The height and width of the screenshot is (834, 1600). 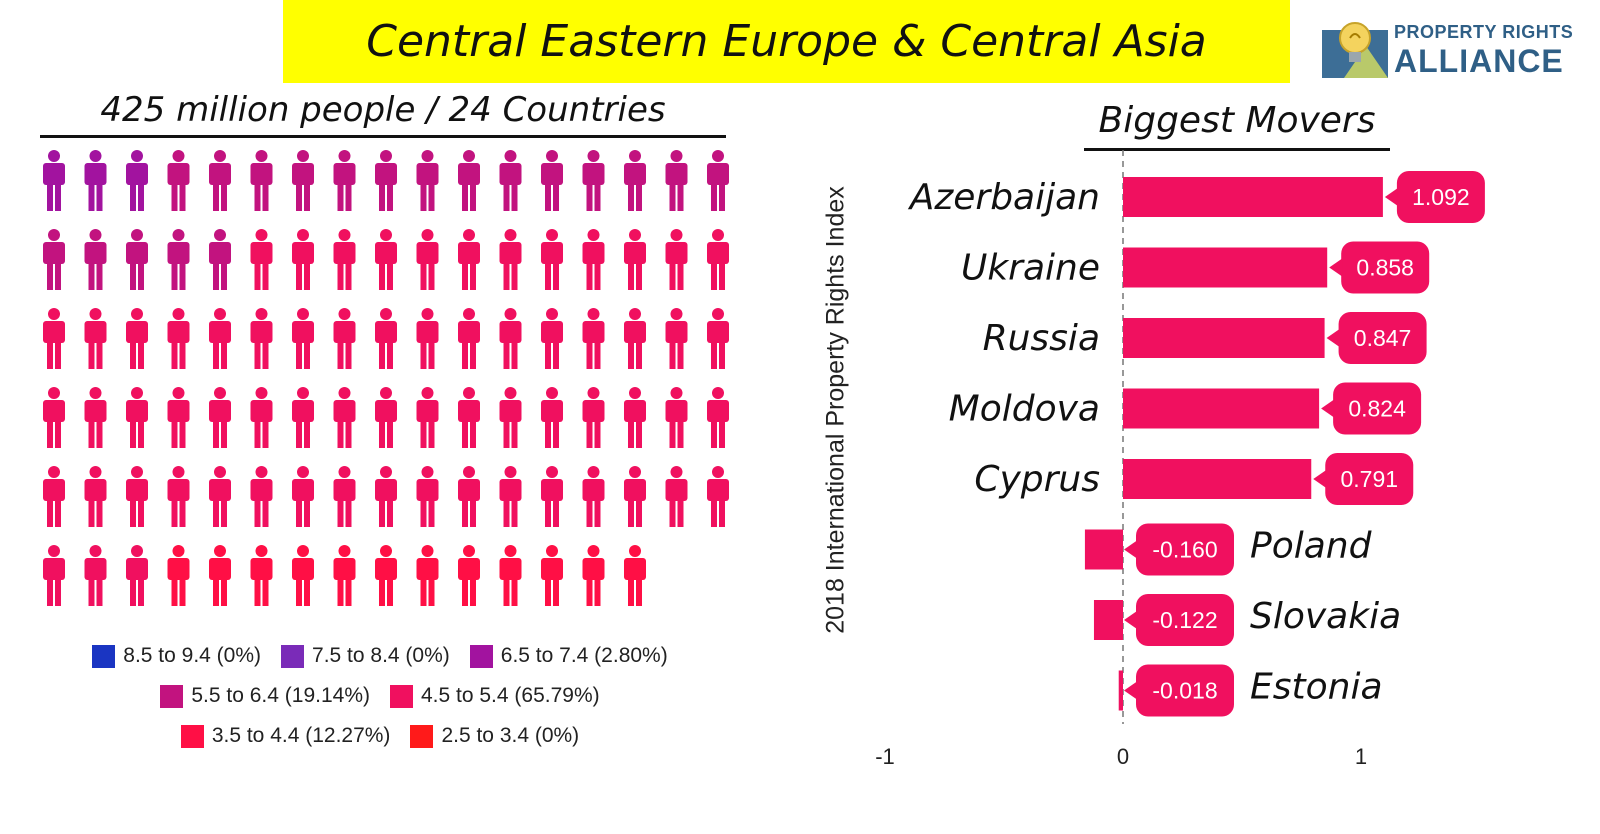 I want to click on value-callout: -0.122, so click(x=1179, y=620).